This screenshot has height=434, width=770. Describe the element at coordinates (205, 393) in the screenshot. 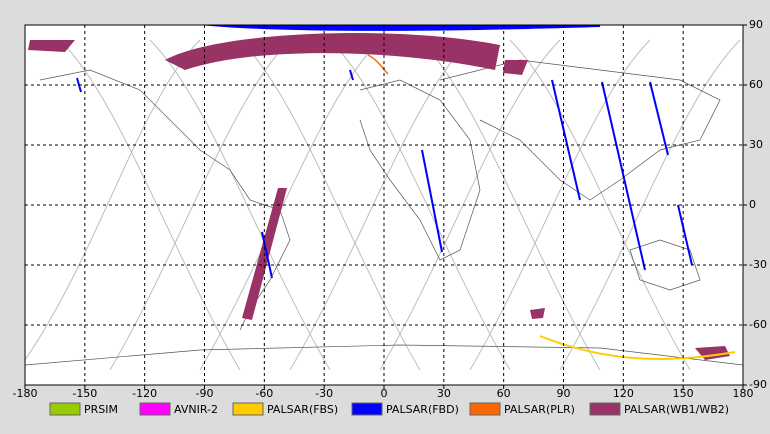

I see `x-tick-label: -90` at that location.